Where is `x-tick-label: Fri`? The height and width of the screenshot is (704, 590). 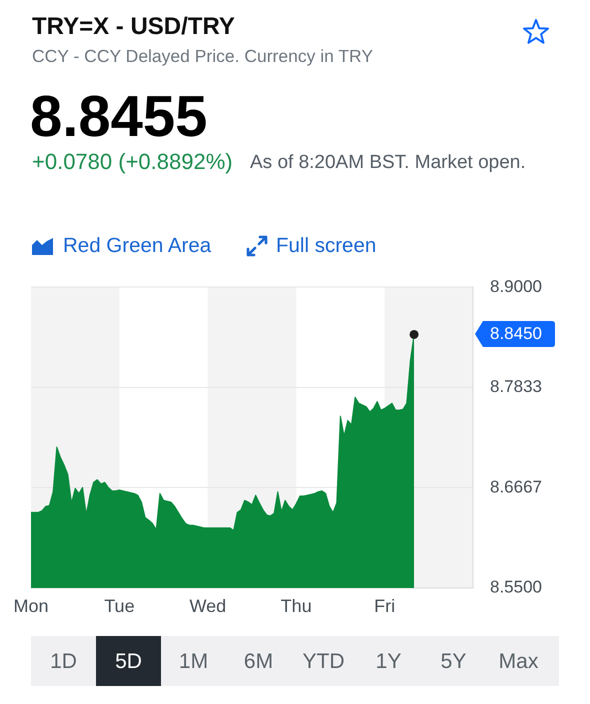 x-tick-label: Fri is located at coordinates (385, 606).